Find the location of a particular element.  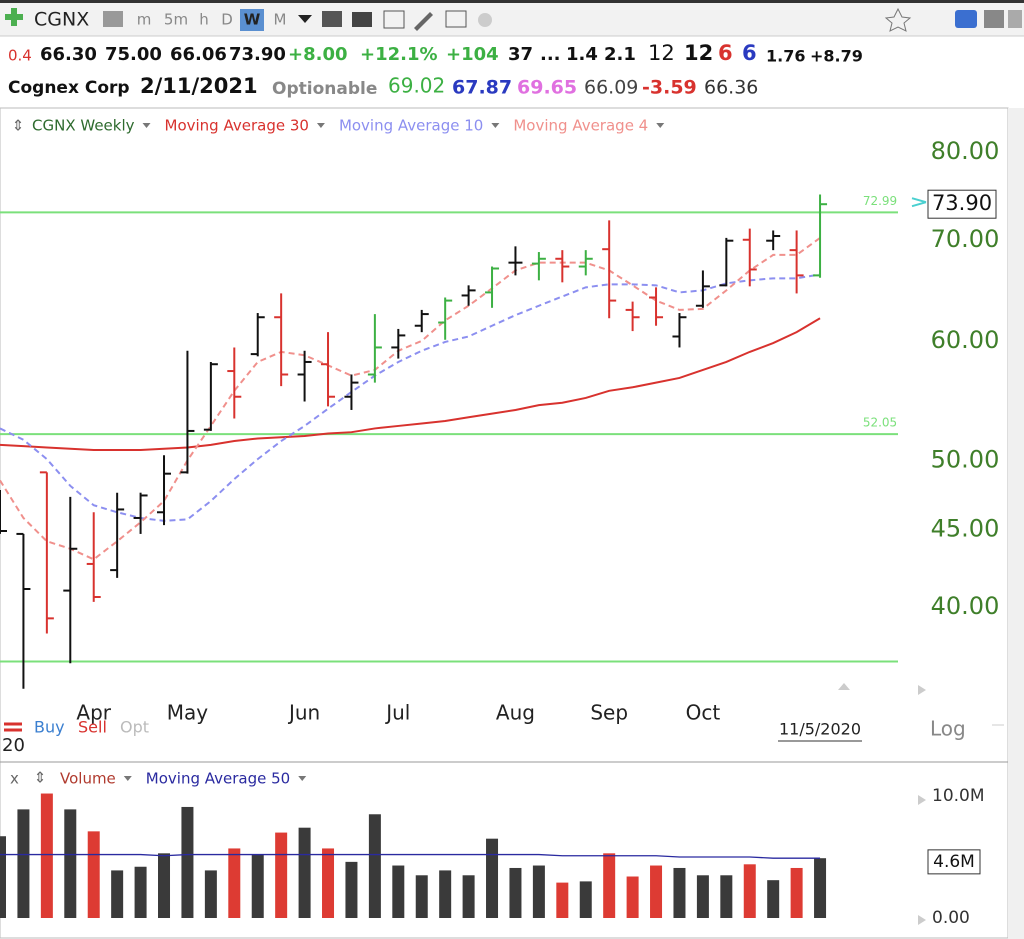

trade-button: Sell is located at coordinates (92, 727).